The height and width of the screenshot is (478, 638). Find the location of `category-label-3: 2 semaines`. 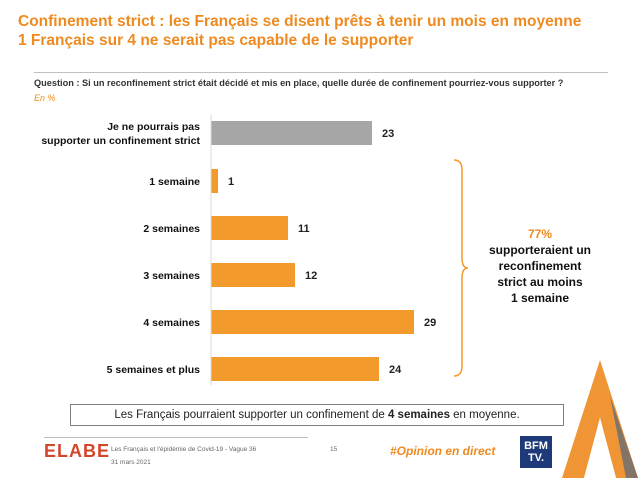

category-label-3: 2 semaines is located at coordinates (171, 229).